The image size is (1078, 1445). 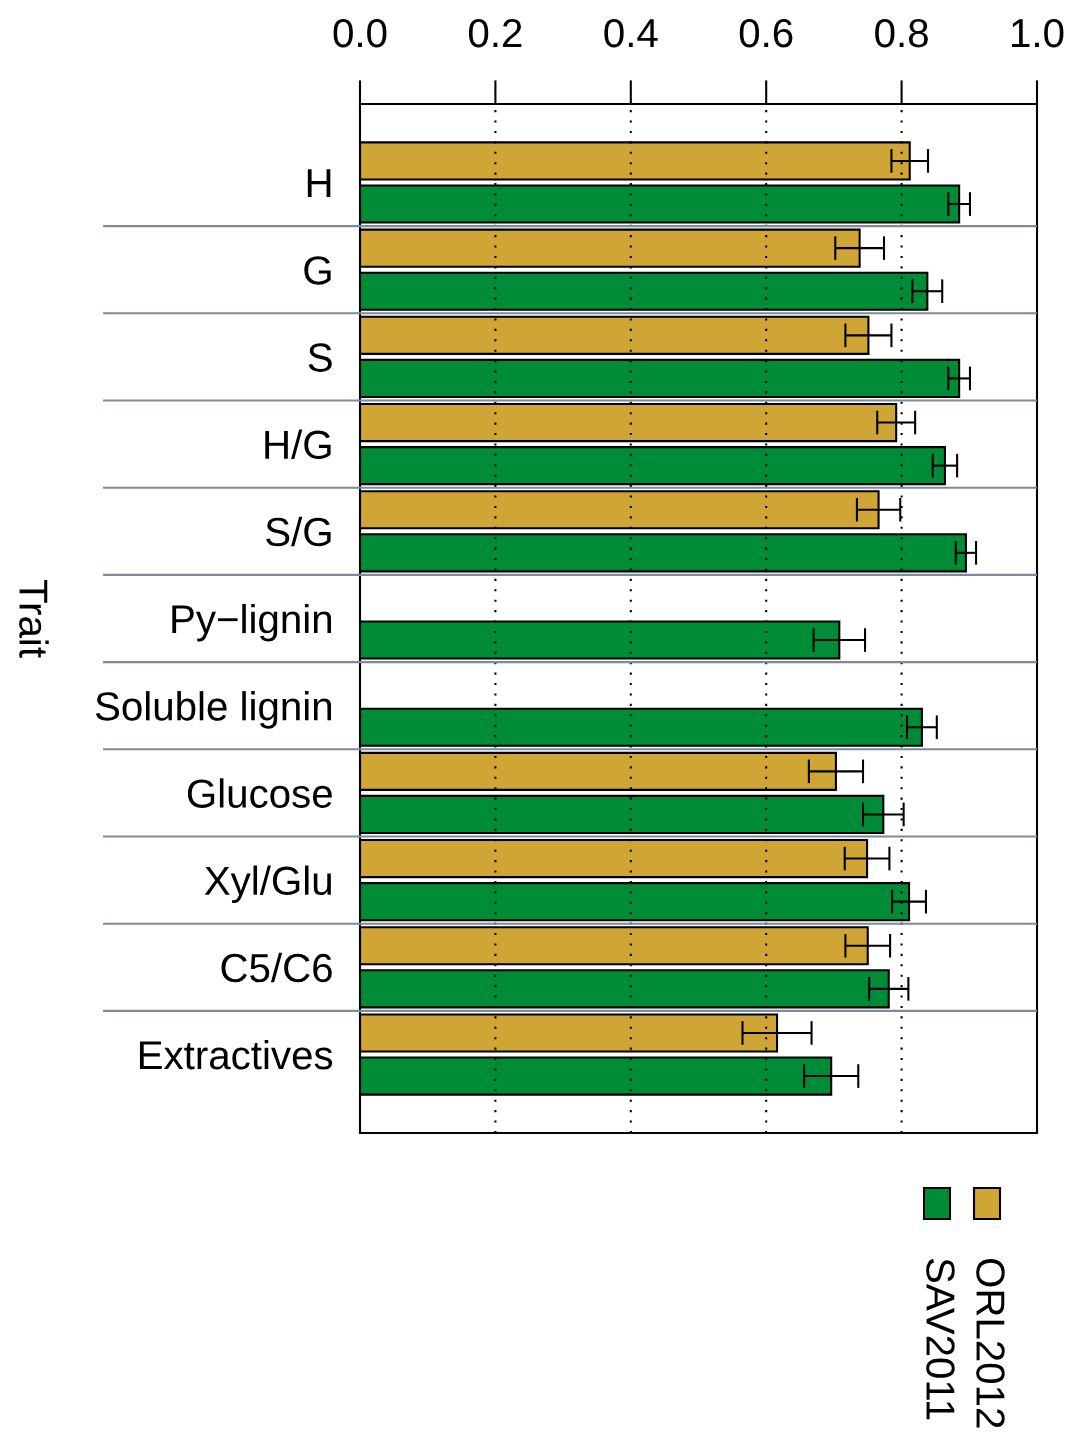 I want to click on y-tick-label: Glucose, so click(x=259, y=793).